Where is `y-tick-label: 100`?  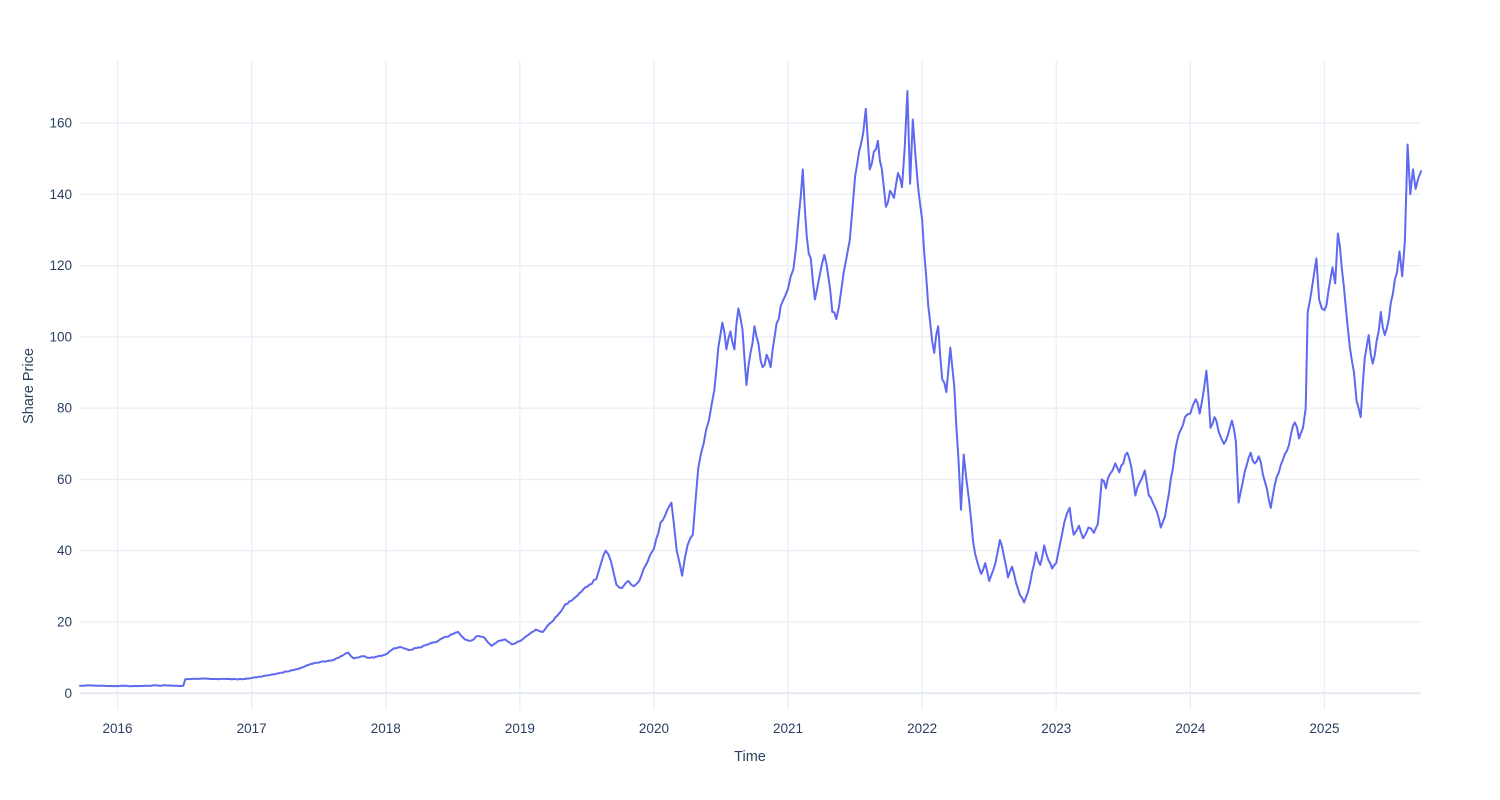 y-tick-label: 100 is located at coordinates (60, 336).